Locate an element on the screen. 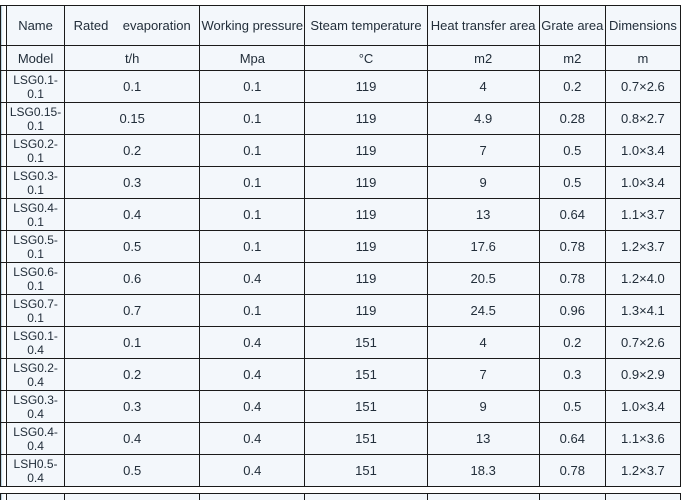 The width and height of the screenshot is (686, 500). table-row: LSH0.5-0.4 0.5 0.4 151 18.3 0.78 1.2×3.7 is located at coordinates (341, 470).